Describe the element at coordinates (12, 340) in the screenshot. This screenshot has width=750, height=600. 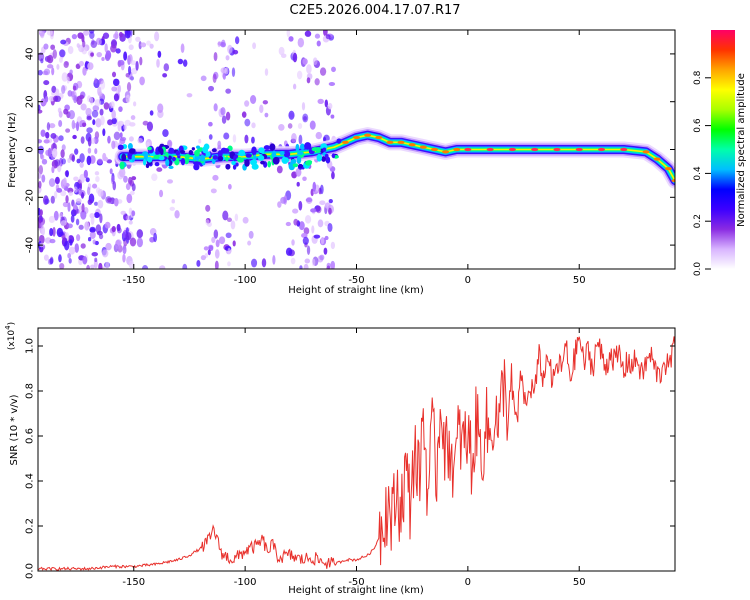
I see `snr-y-multiplier-base: (x10` at that location.